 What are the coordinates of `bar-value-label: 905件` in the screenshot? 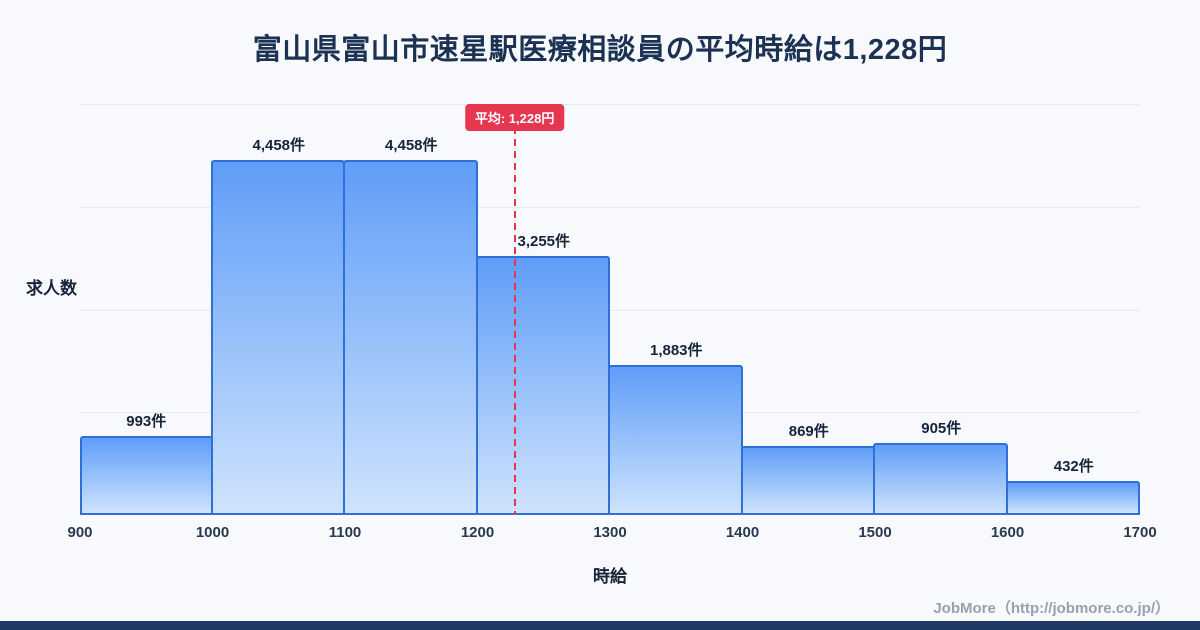 It's located at (941, 428).